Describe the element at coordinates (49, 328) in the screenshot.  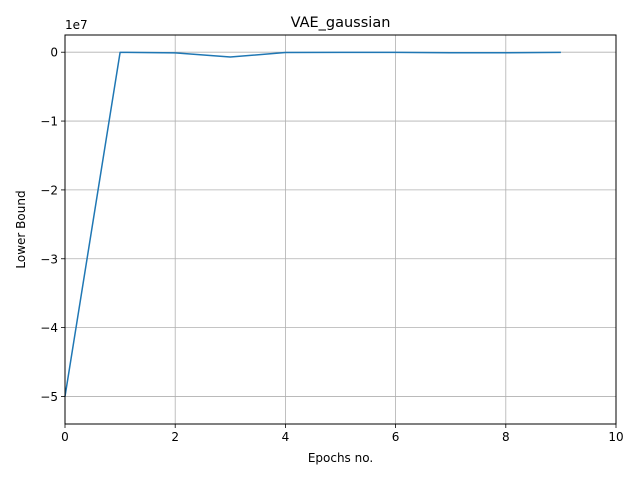
I see `y-tick-label: −4` at that location.